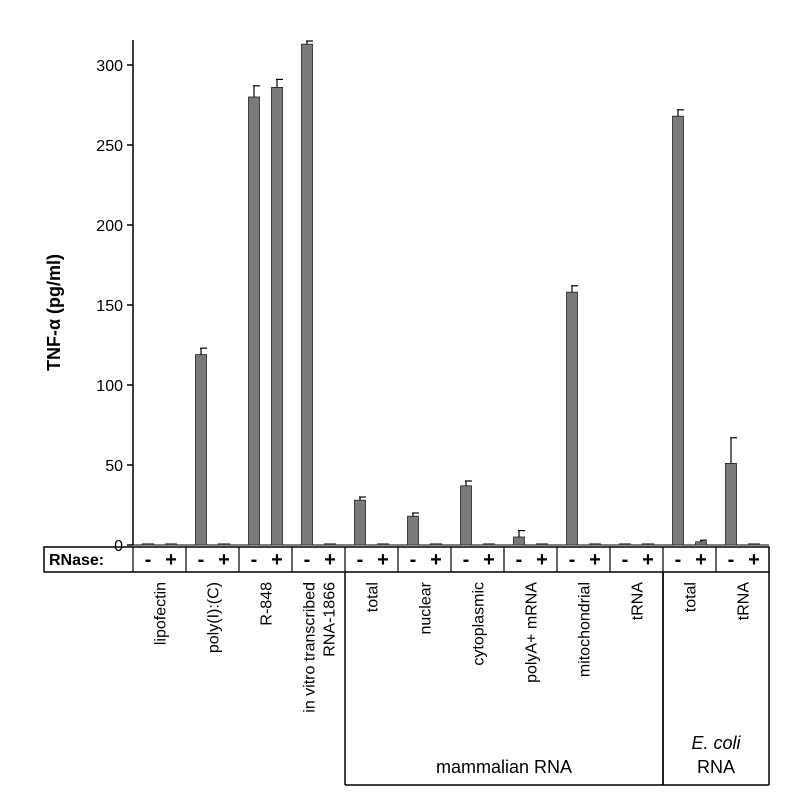 The image size is (791, 809). I want to click on category-label: in vitro transcribed, so click(310, 647).